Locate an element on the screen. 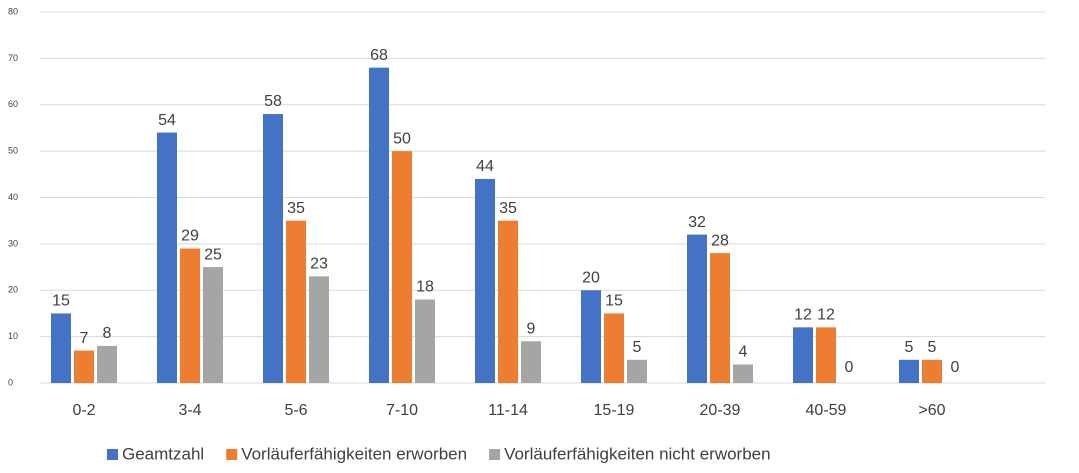  x-tick-label: 7-10 is located at coordinates (402, 410).